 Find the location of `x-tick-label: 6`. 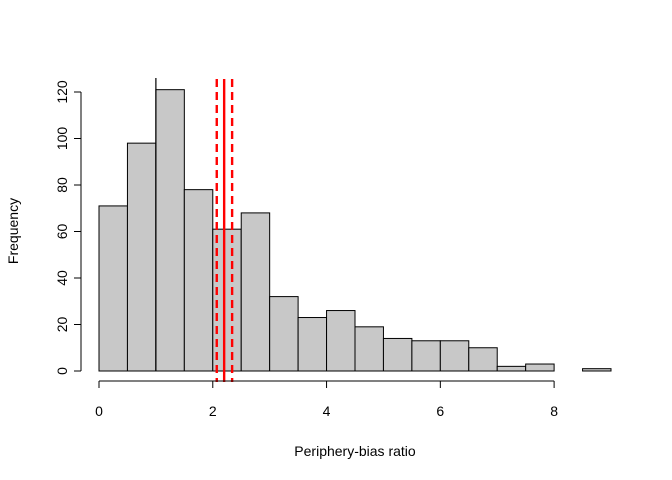

x-tick-label: 6 is located at coordinates (440, 411).